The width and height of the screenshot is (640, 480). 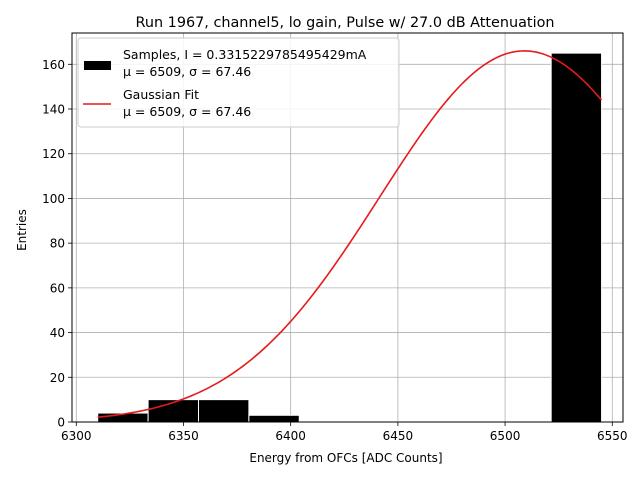 What do you see at coordinates (398, 436) in the screenshot?
I see `x-tick-label: 6450` at bounding box center [398, 436].